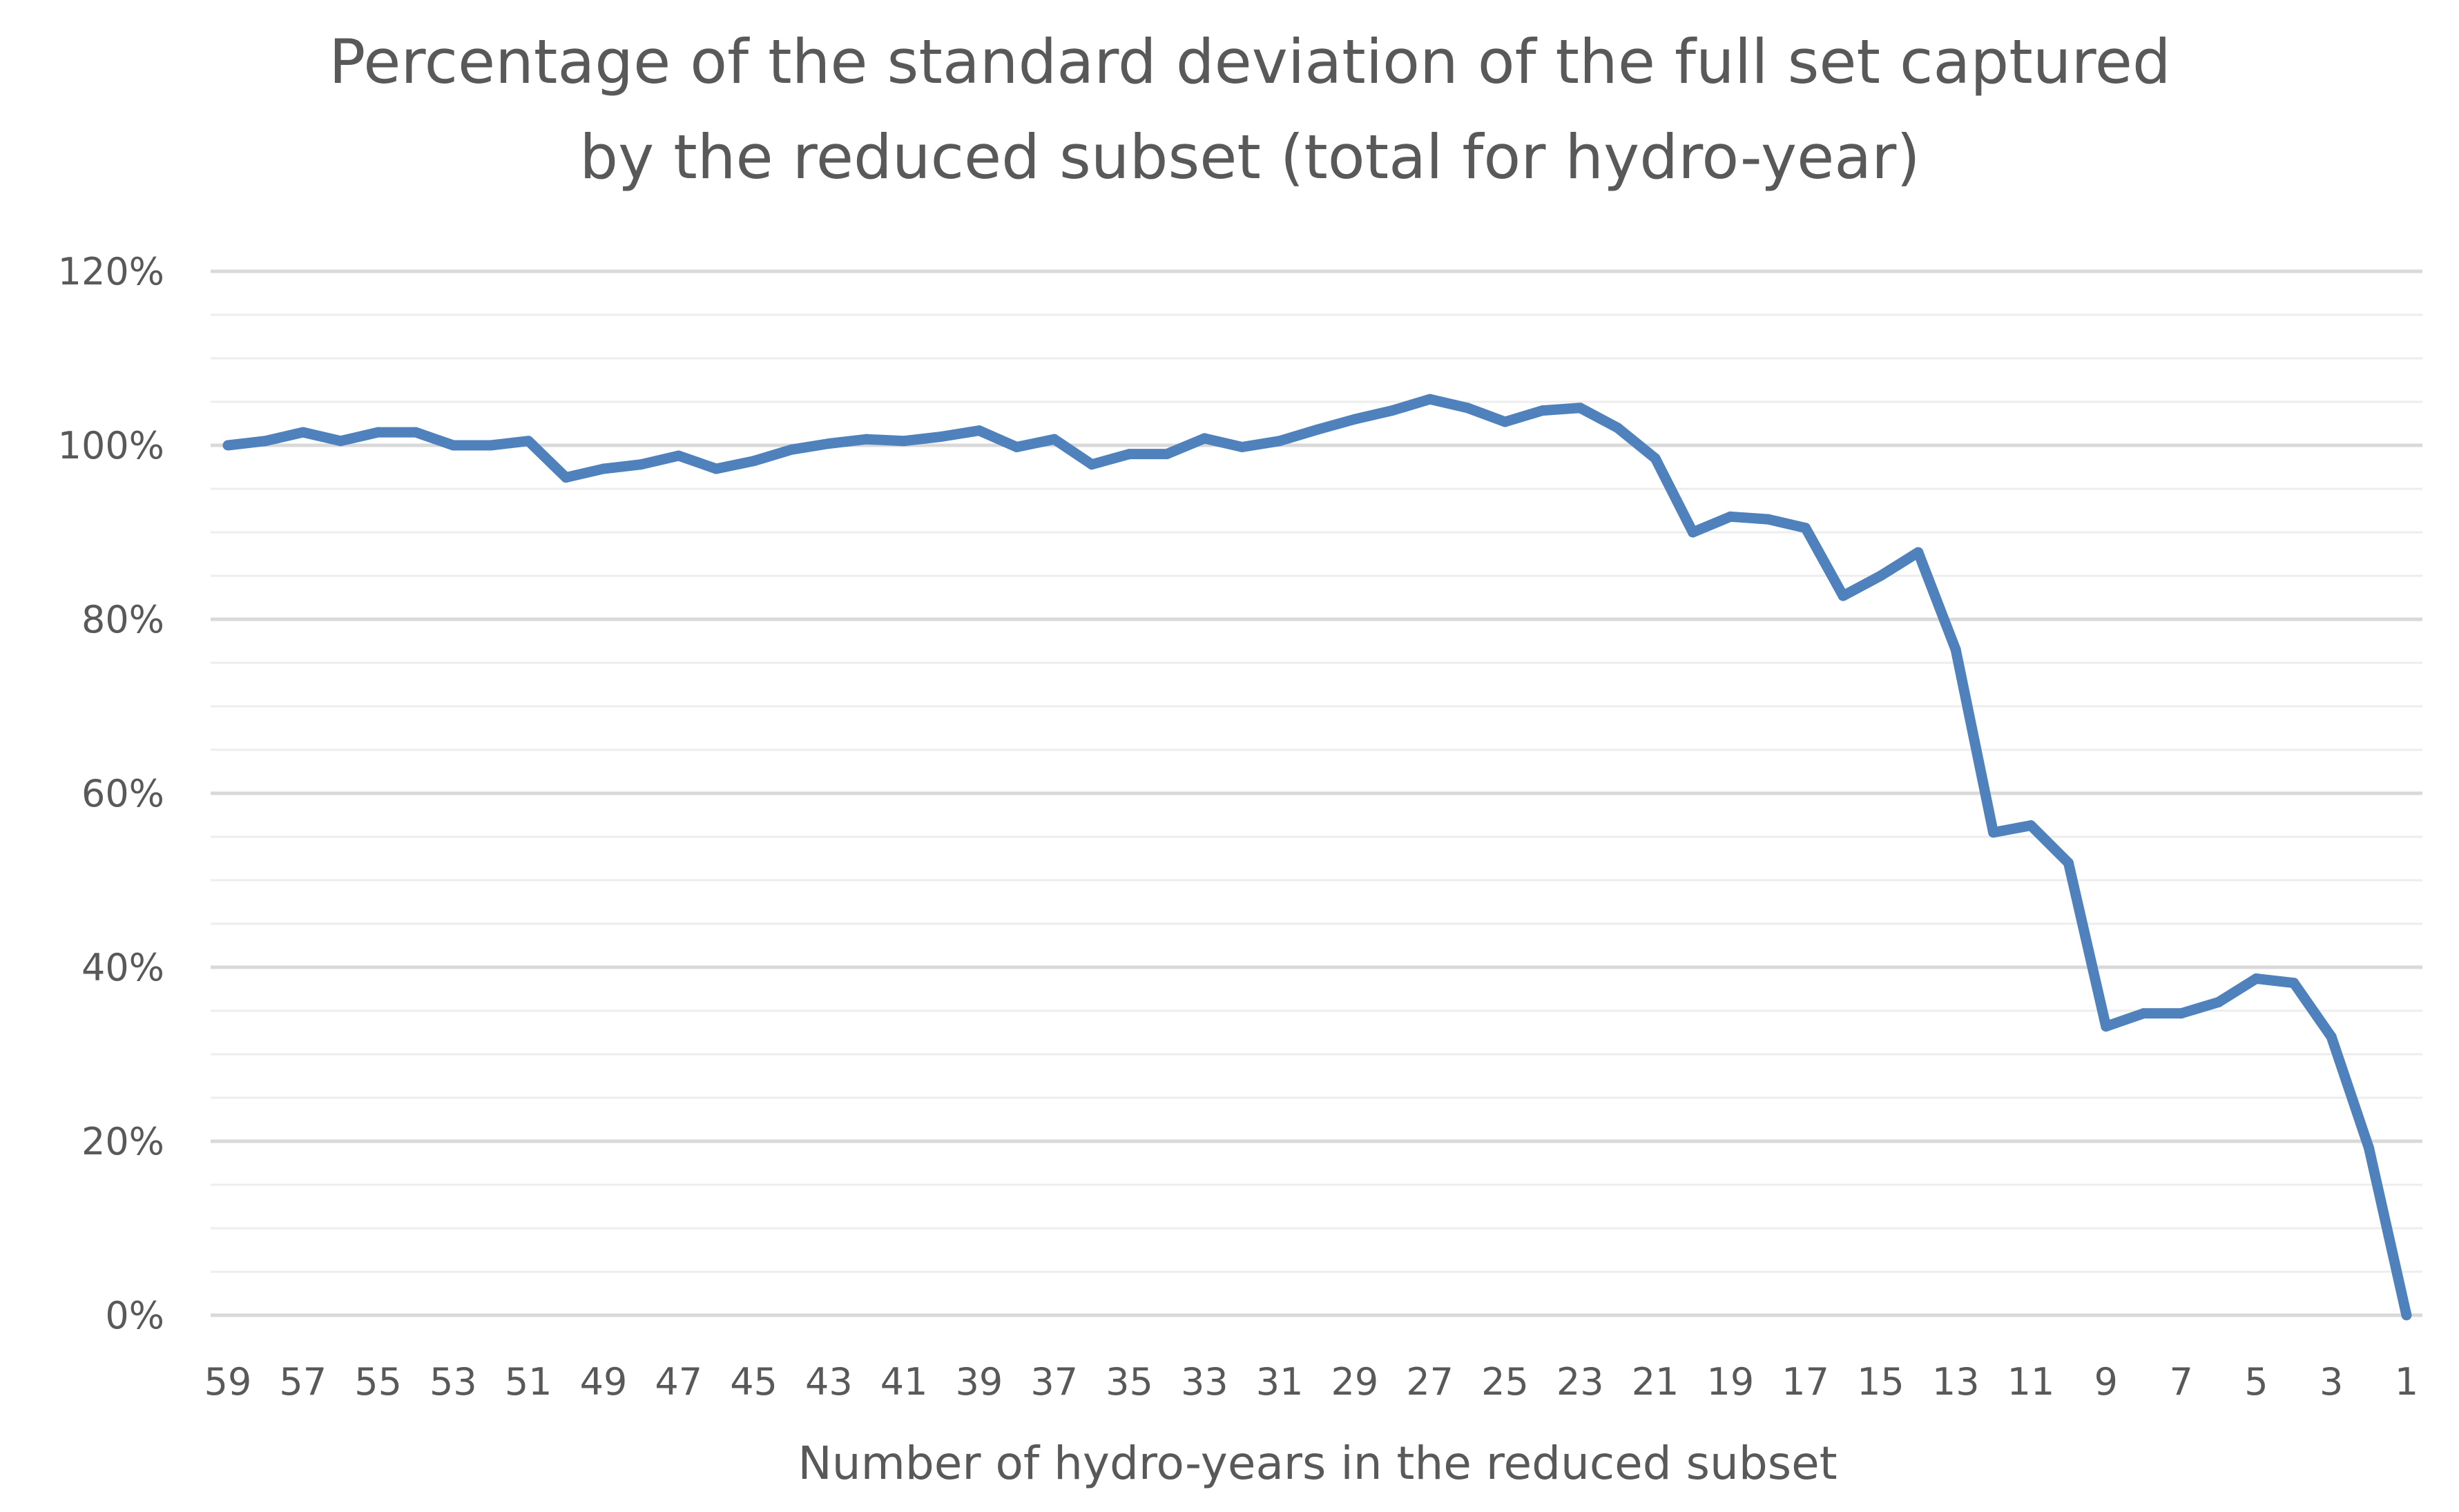  What do you see at coordinates (1505, 1382) in the screenshot?
I see `x-tick-label: 25` at bounding box center [1505, 1382].